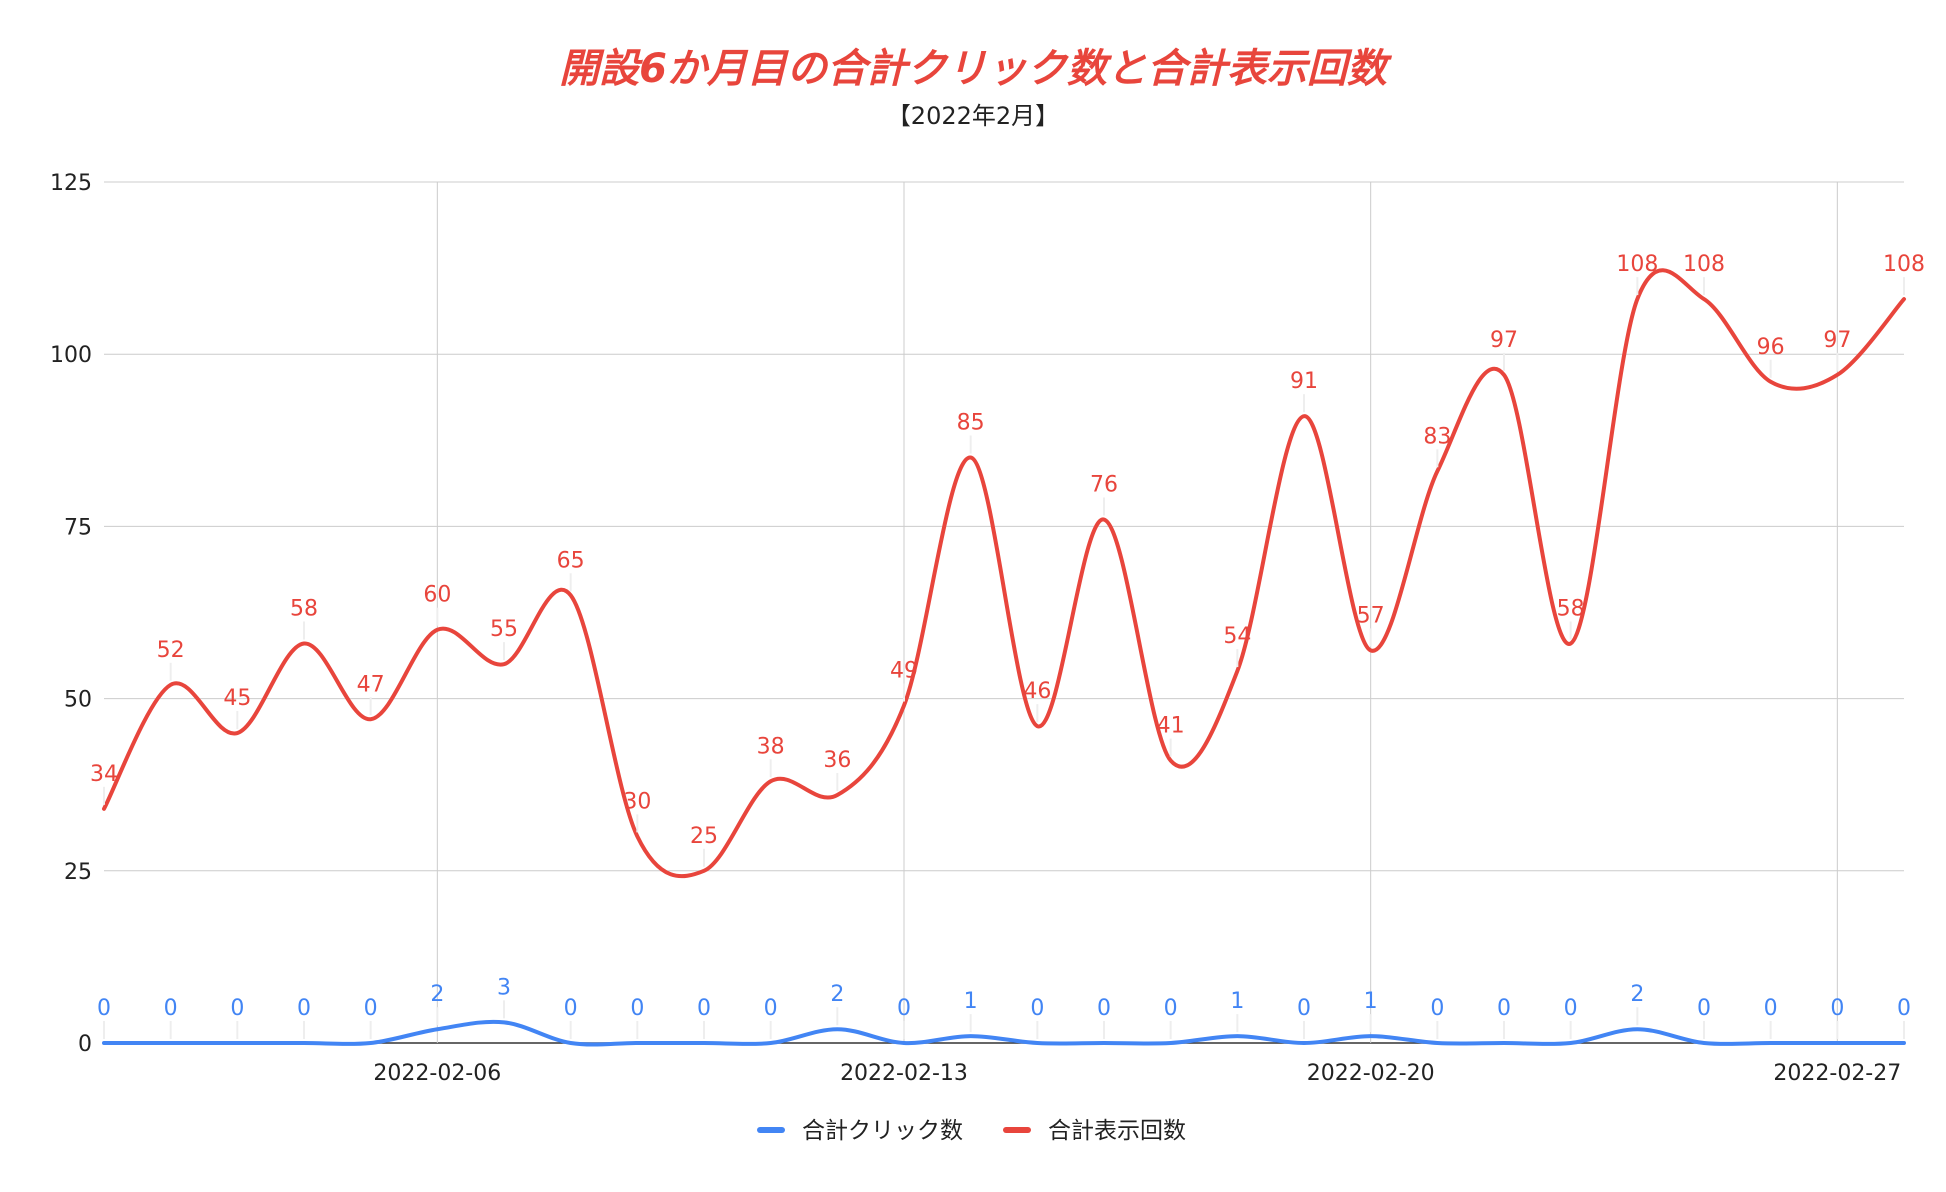  I want to click on data-label: 46, so click(1037, 691).